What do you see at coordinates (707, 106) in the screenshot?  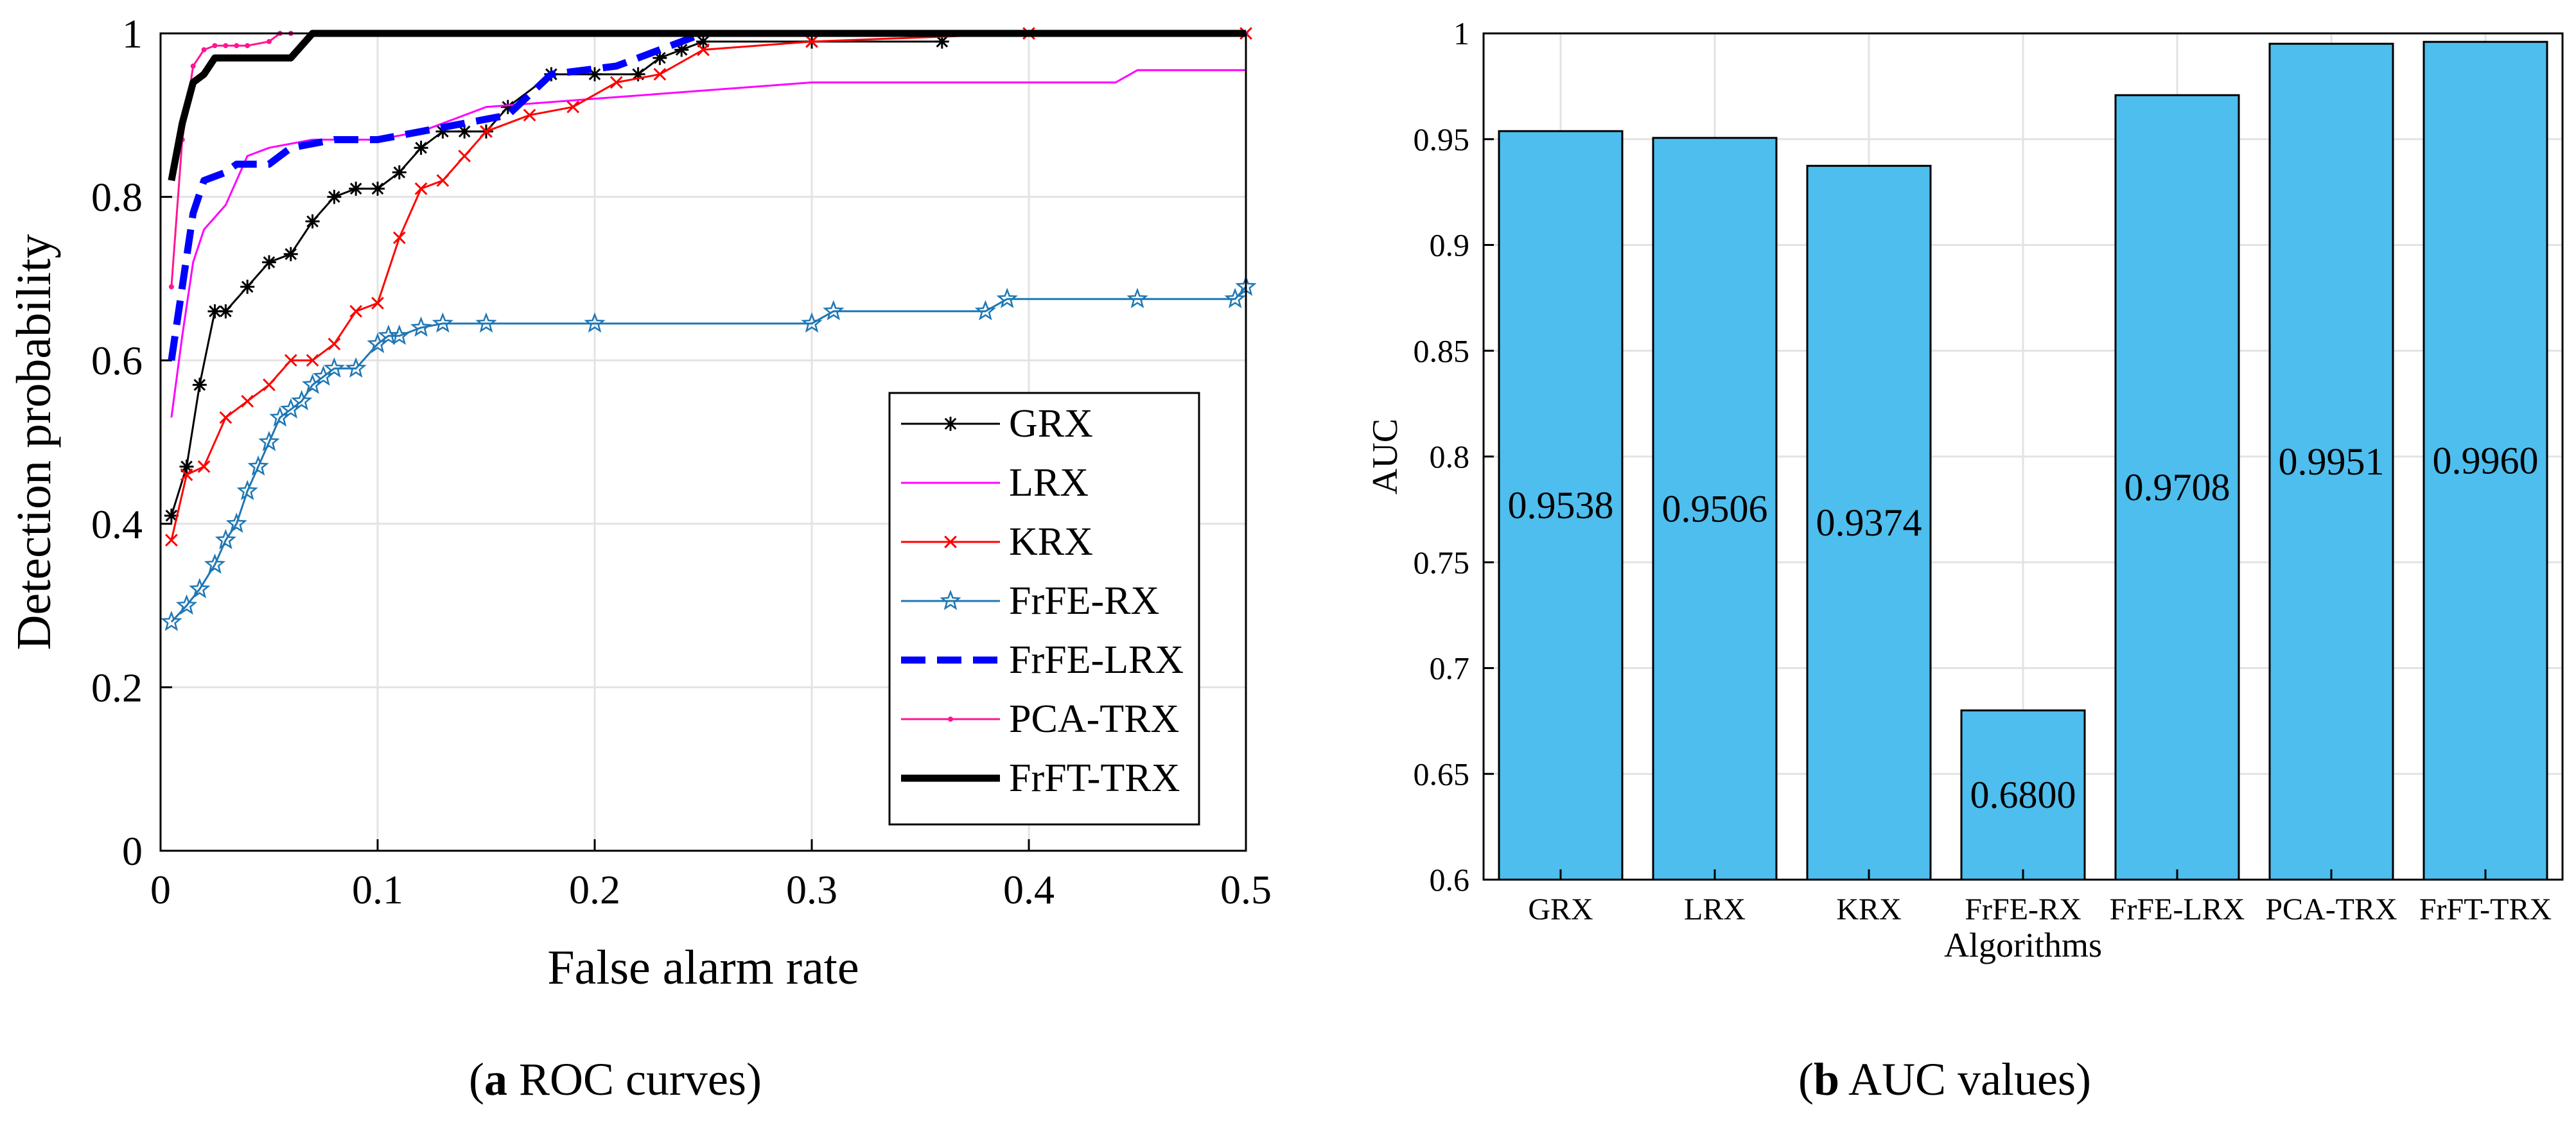 I see `roc-line-frft-trx` at bounding box center [707, 106].